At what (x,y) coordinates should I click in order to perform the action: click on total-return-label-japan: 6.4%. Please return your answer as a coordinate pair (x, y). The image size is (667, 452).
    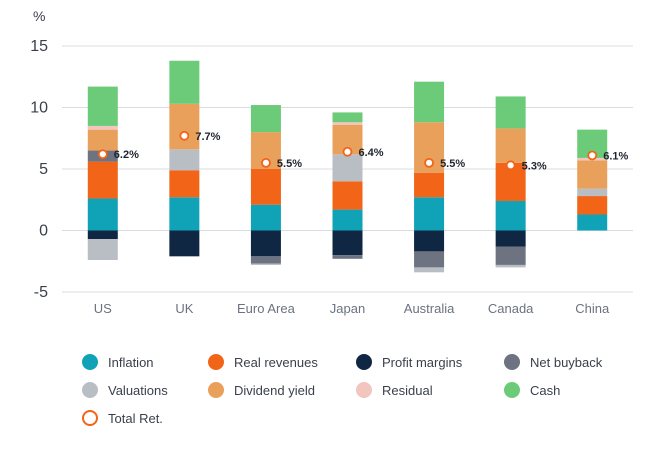
    Looking at the image, I should click on (371, 153).